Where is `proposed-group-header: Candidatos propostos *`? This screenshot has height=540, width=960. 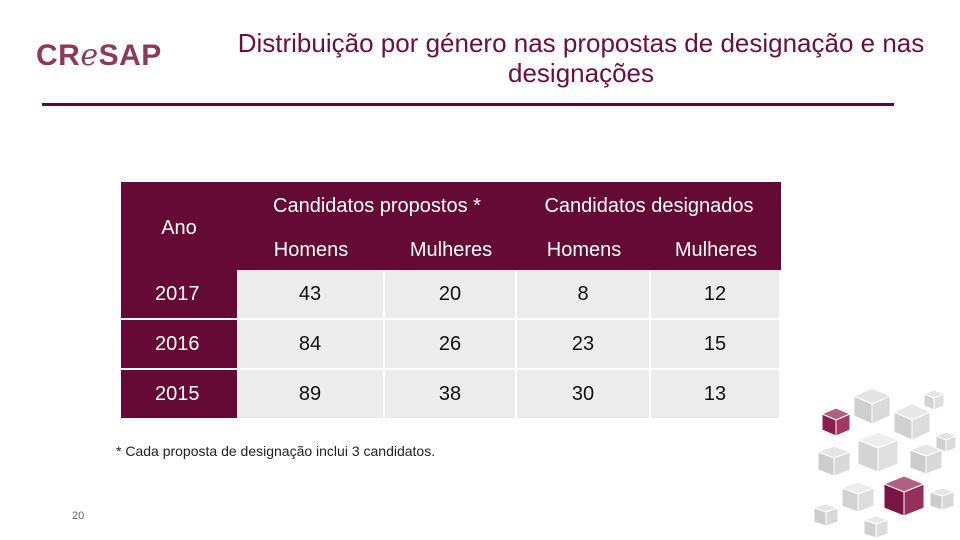
proposed-group-header: Candidatos propostos * is located at coordinates (377, 206).